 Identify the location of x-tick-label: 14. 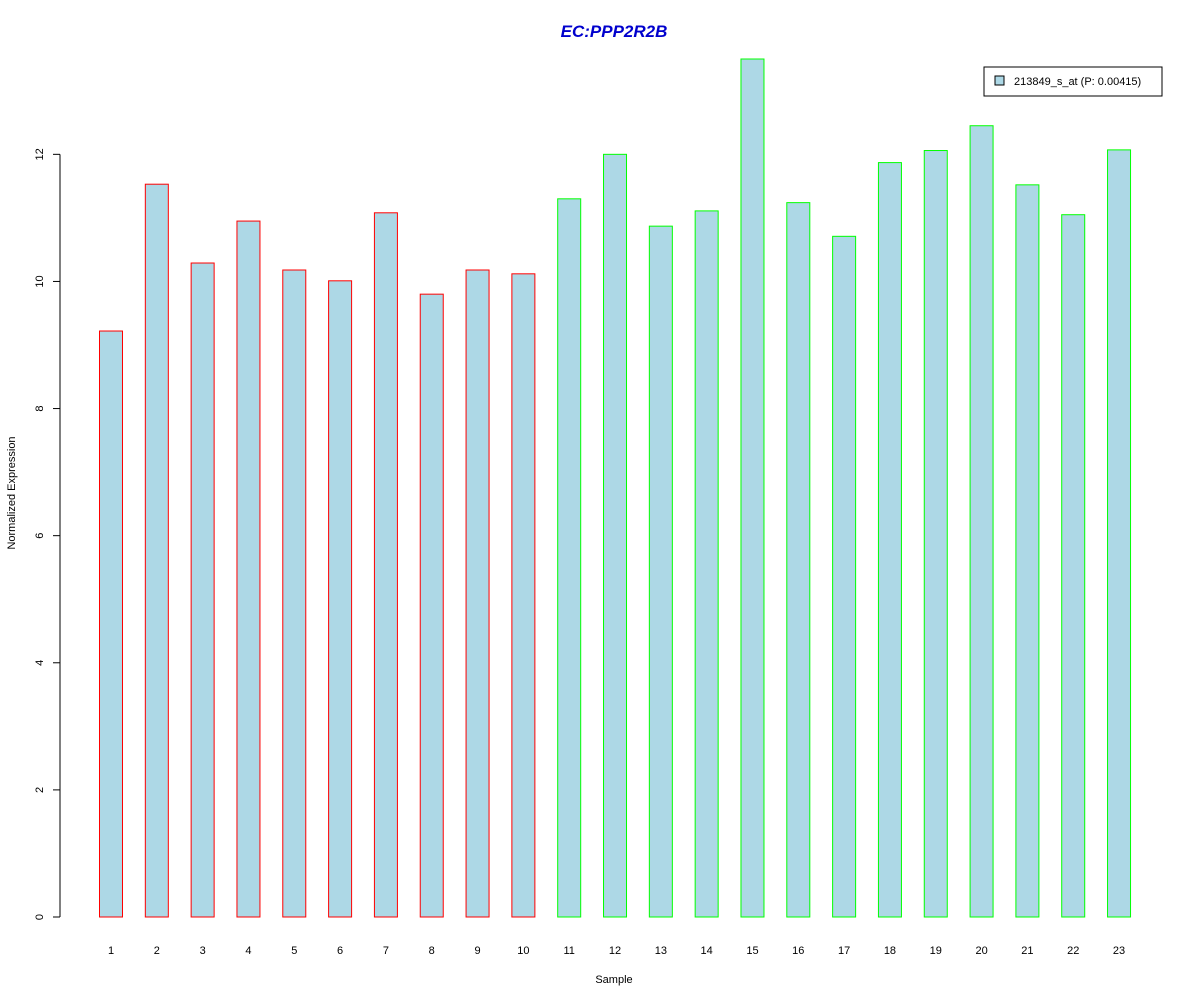
(707, 951).